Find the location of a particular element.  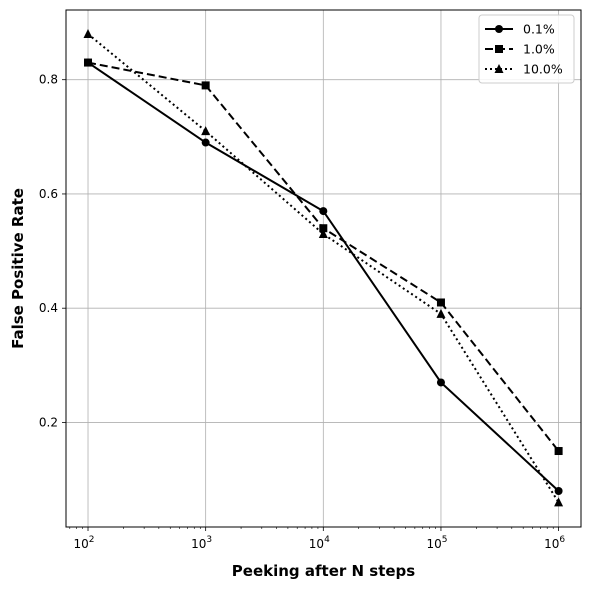

y-axis-label: False Positive Rate is located at coordinates (18, 268).